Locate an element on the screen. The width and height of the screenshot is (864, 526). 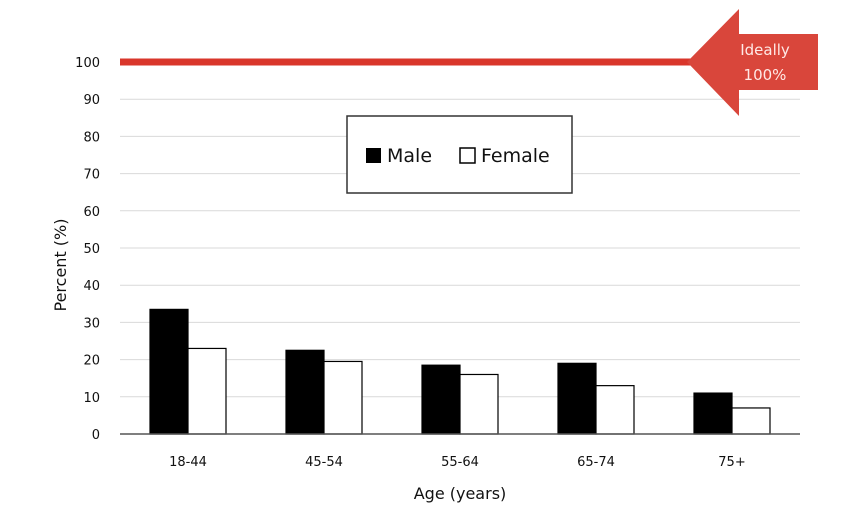
x-tick-labels: 18-44 45-54 55-64 65-74 75+ is located at coordinates (457, 462).